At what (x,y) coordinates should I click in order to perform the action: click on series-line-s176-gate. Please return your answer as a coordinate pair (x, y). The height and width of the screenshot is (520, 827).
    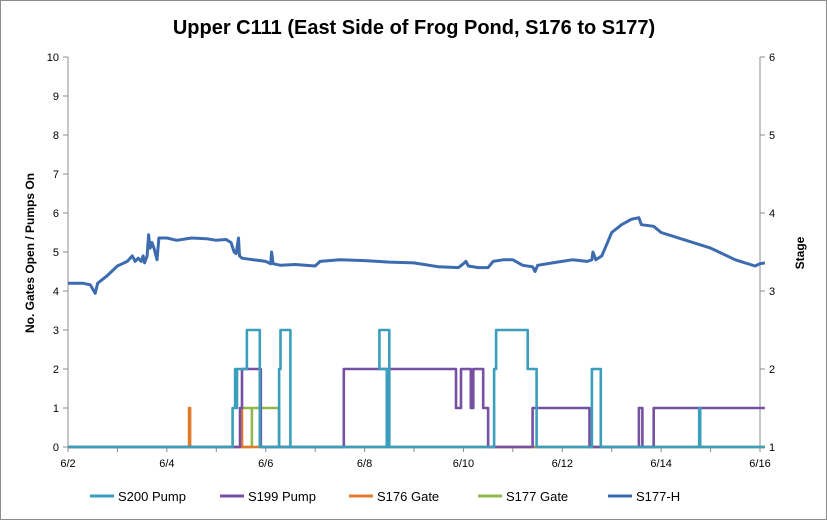
    Looking at the image, I should click on (416, 427).